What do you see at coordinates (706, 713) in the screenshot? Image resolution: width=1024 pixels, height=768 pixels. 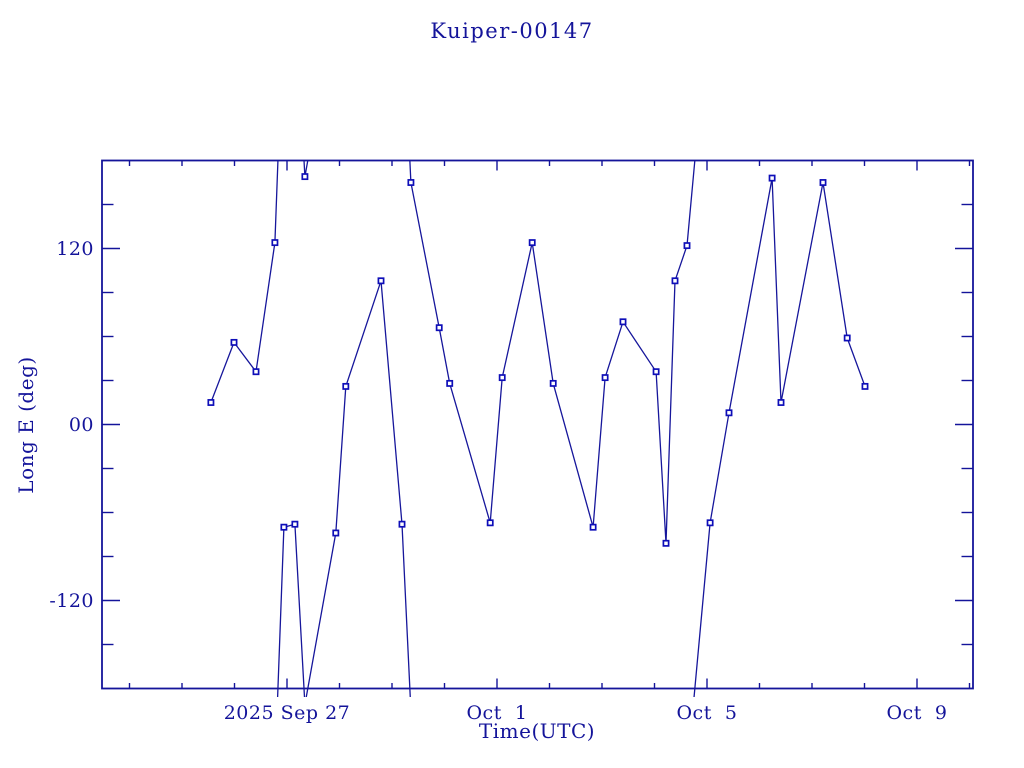 I see `x-tick-label-oct5: Oct 5` at bounding box center [706, 713].